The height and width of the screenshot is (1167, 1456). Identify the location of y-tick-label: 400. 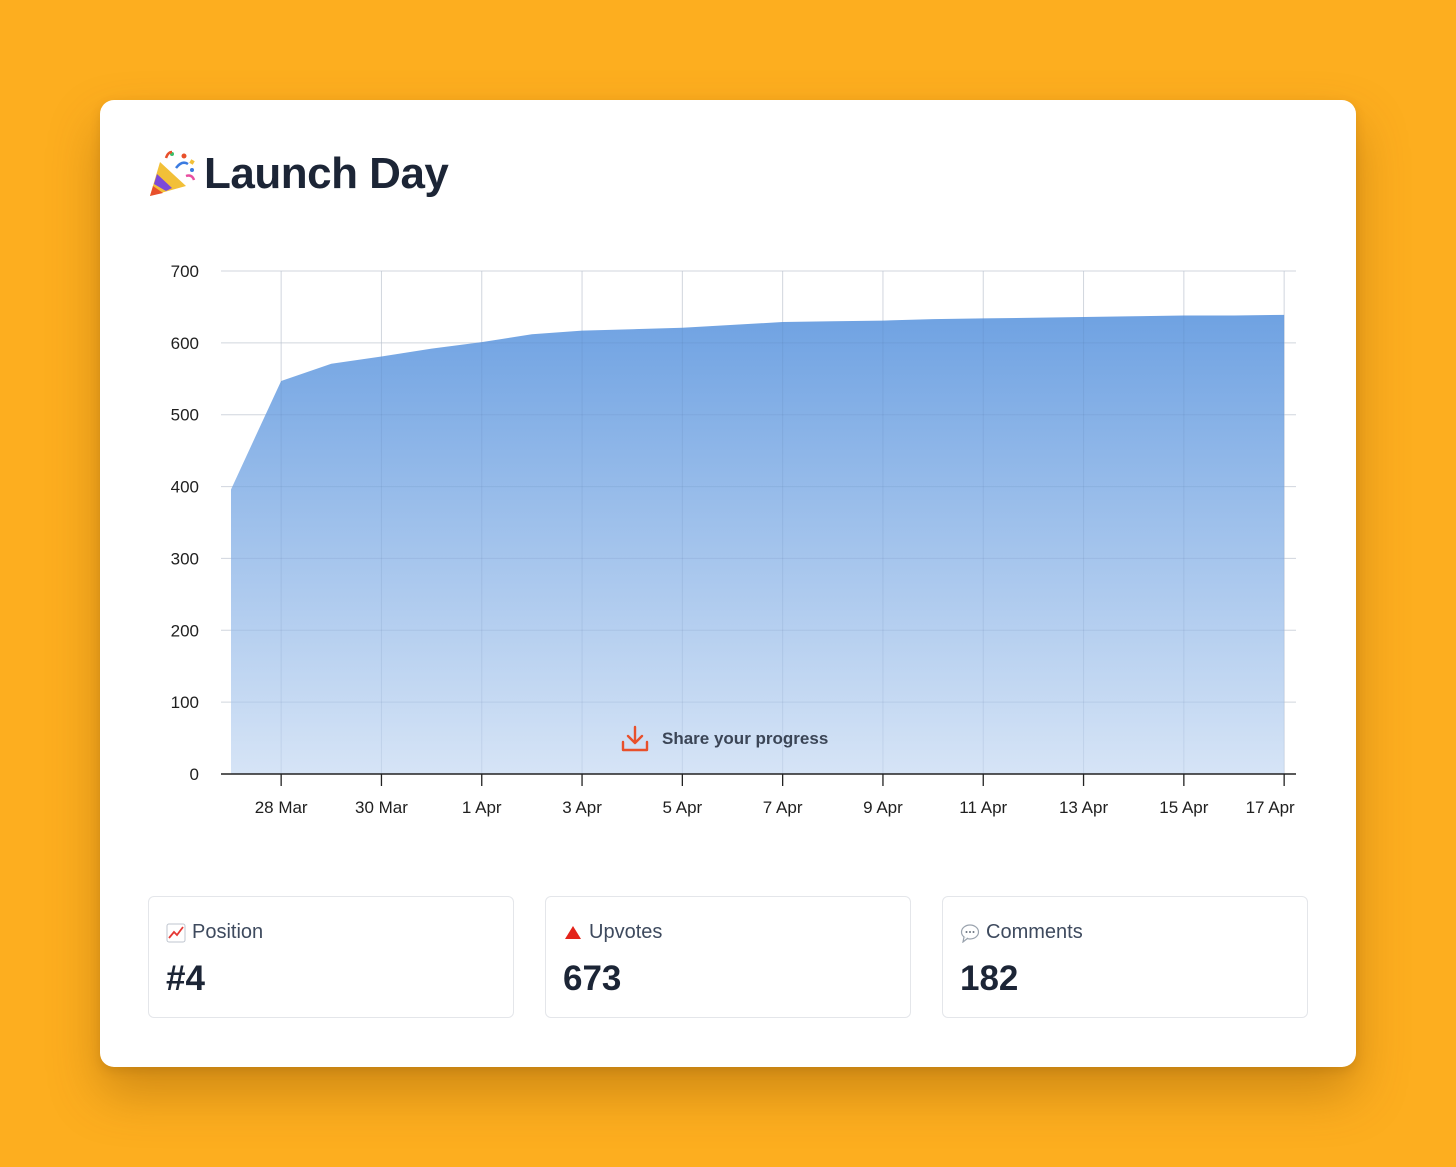
(185, 487).